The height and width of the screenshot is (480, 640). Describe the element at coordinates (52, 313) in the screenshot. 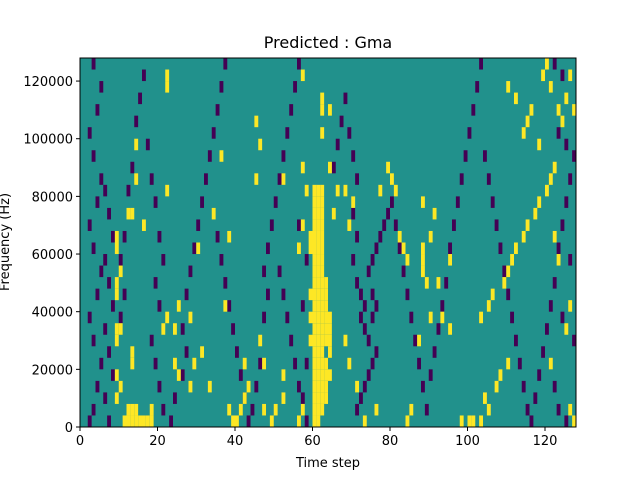

I see `y-tick-label: 40000` at that location.